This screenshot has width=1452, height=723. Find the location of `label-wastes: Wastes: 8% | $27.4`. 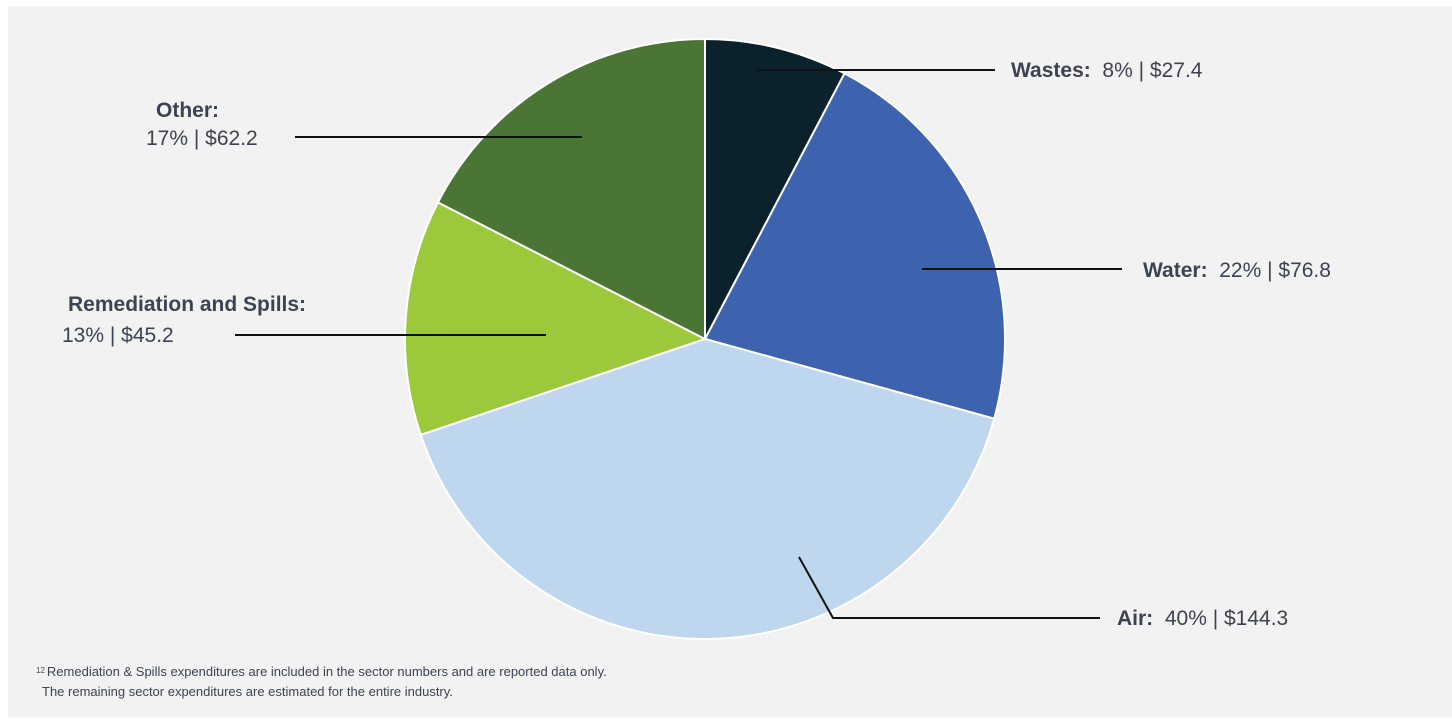

label-wastes: Wastes: 8% | $27.4 is located at coordinates (1107, 70).